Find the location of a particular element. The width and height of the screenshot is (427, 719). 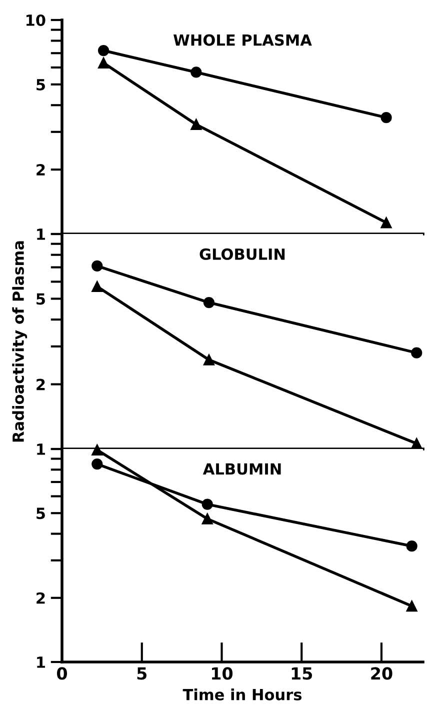

text: GLOBULIN is located at coordinates (242, 254).